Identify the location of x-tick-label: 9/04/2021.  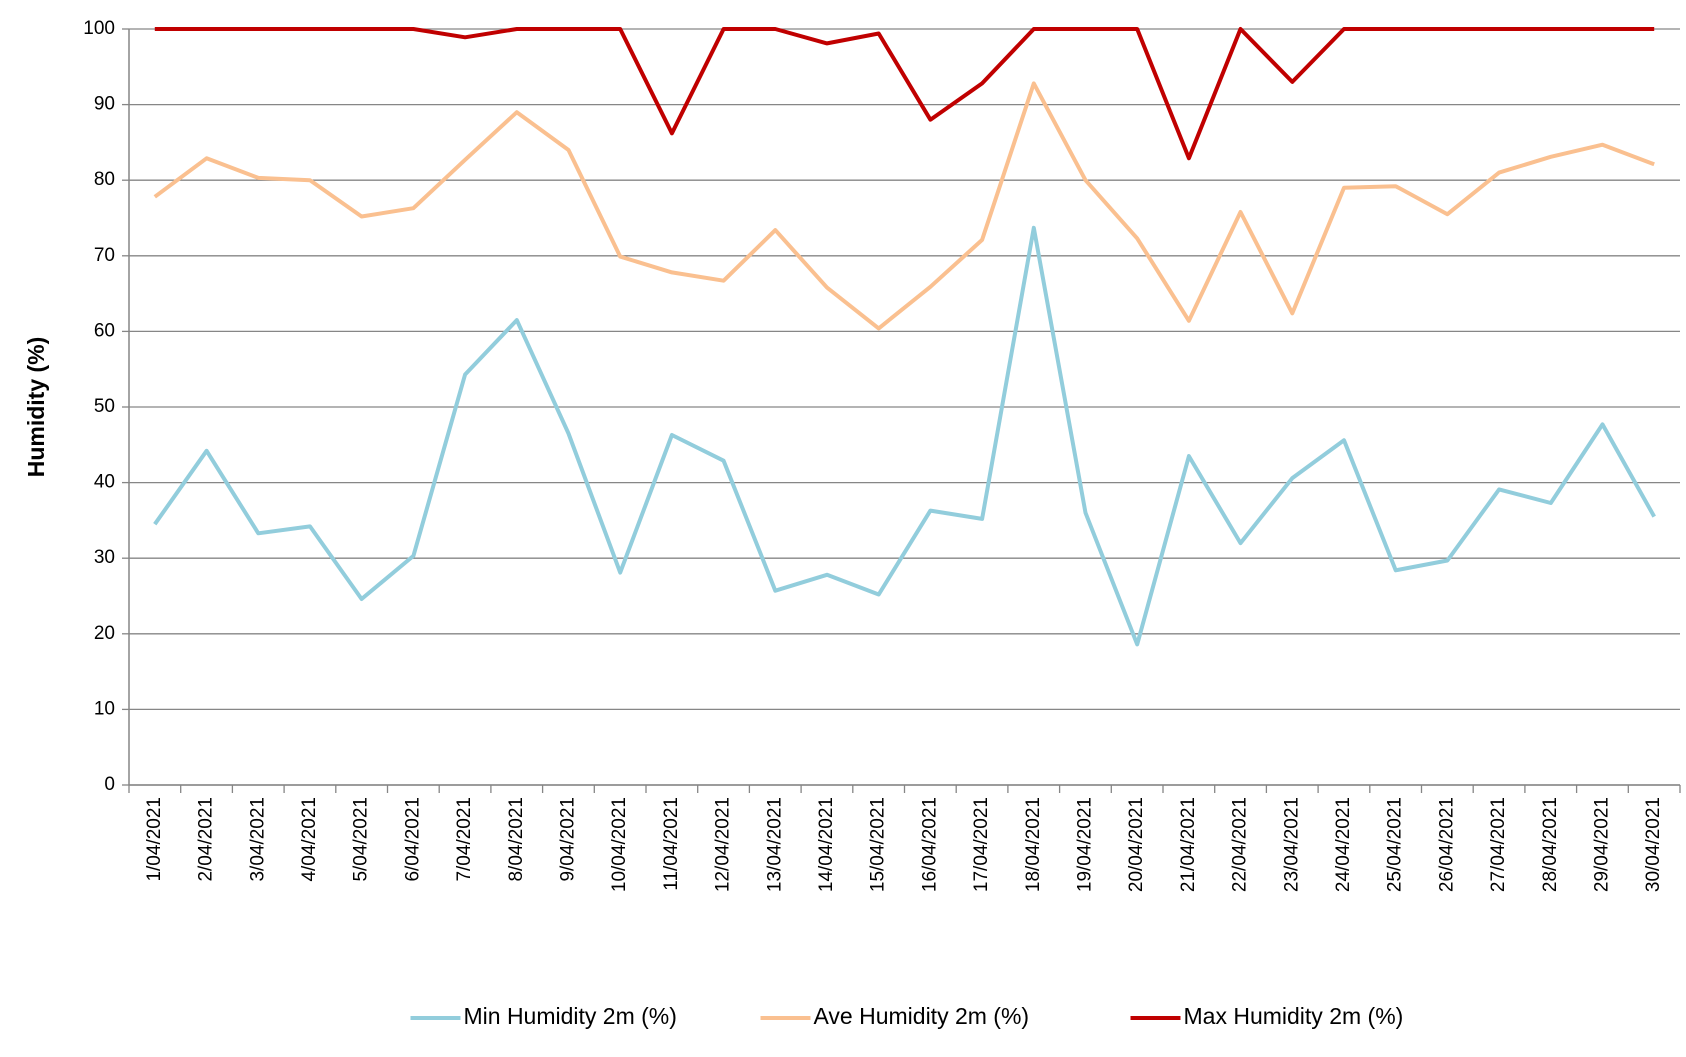
(567, 839).